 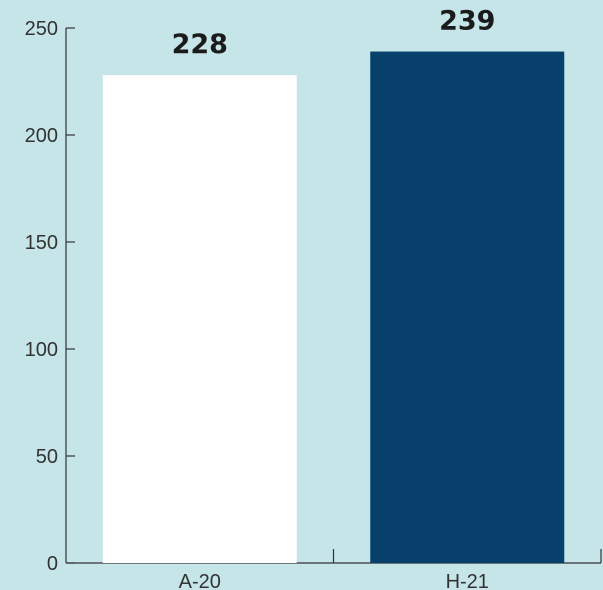 I want to click on x-tick-label: H-21, so click(x=467, y=580).